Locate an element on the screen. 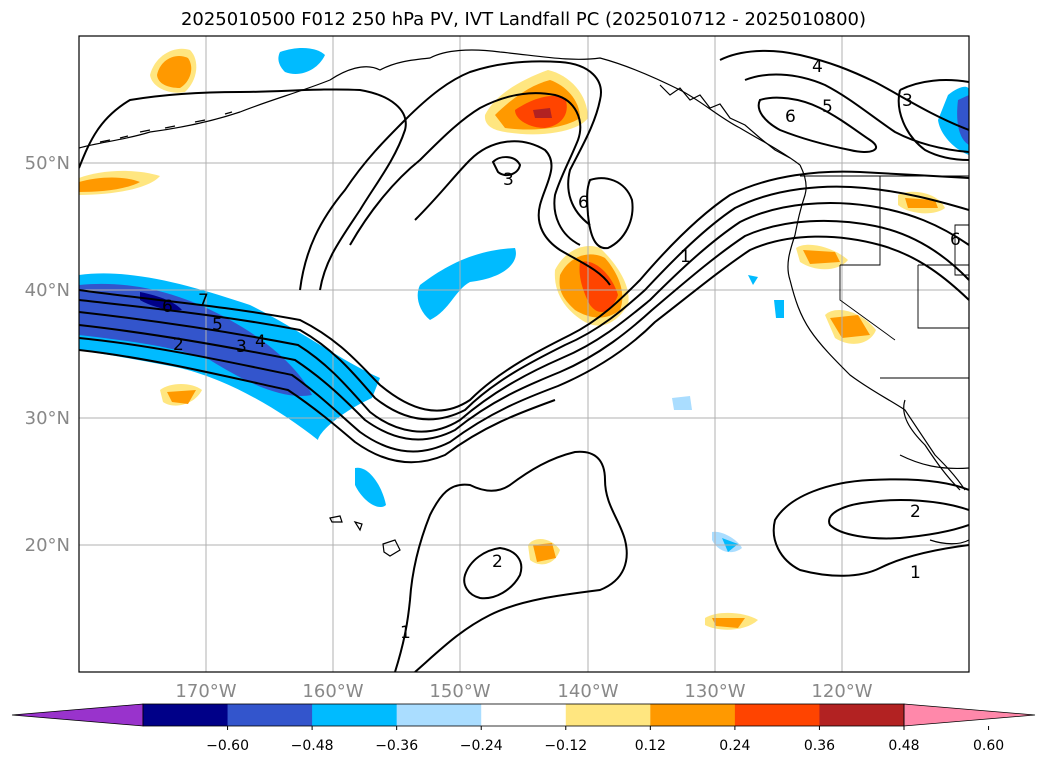 This screenshot has height=765, width=1047. lat-tick-label: 50°N is located at coordinates (47, 163).